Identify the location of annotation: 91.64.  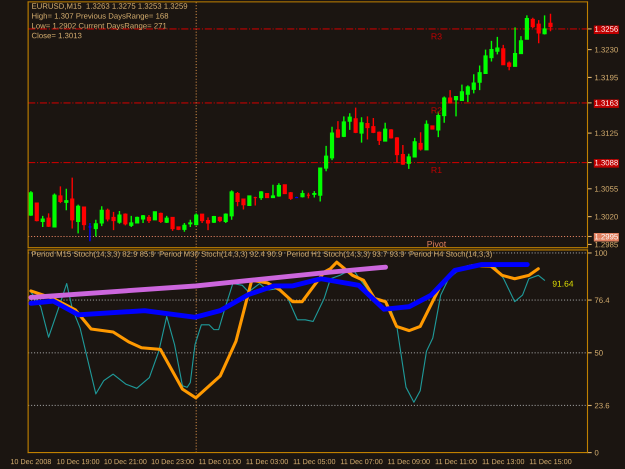
(563, 283).